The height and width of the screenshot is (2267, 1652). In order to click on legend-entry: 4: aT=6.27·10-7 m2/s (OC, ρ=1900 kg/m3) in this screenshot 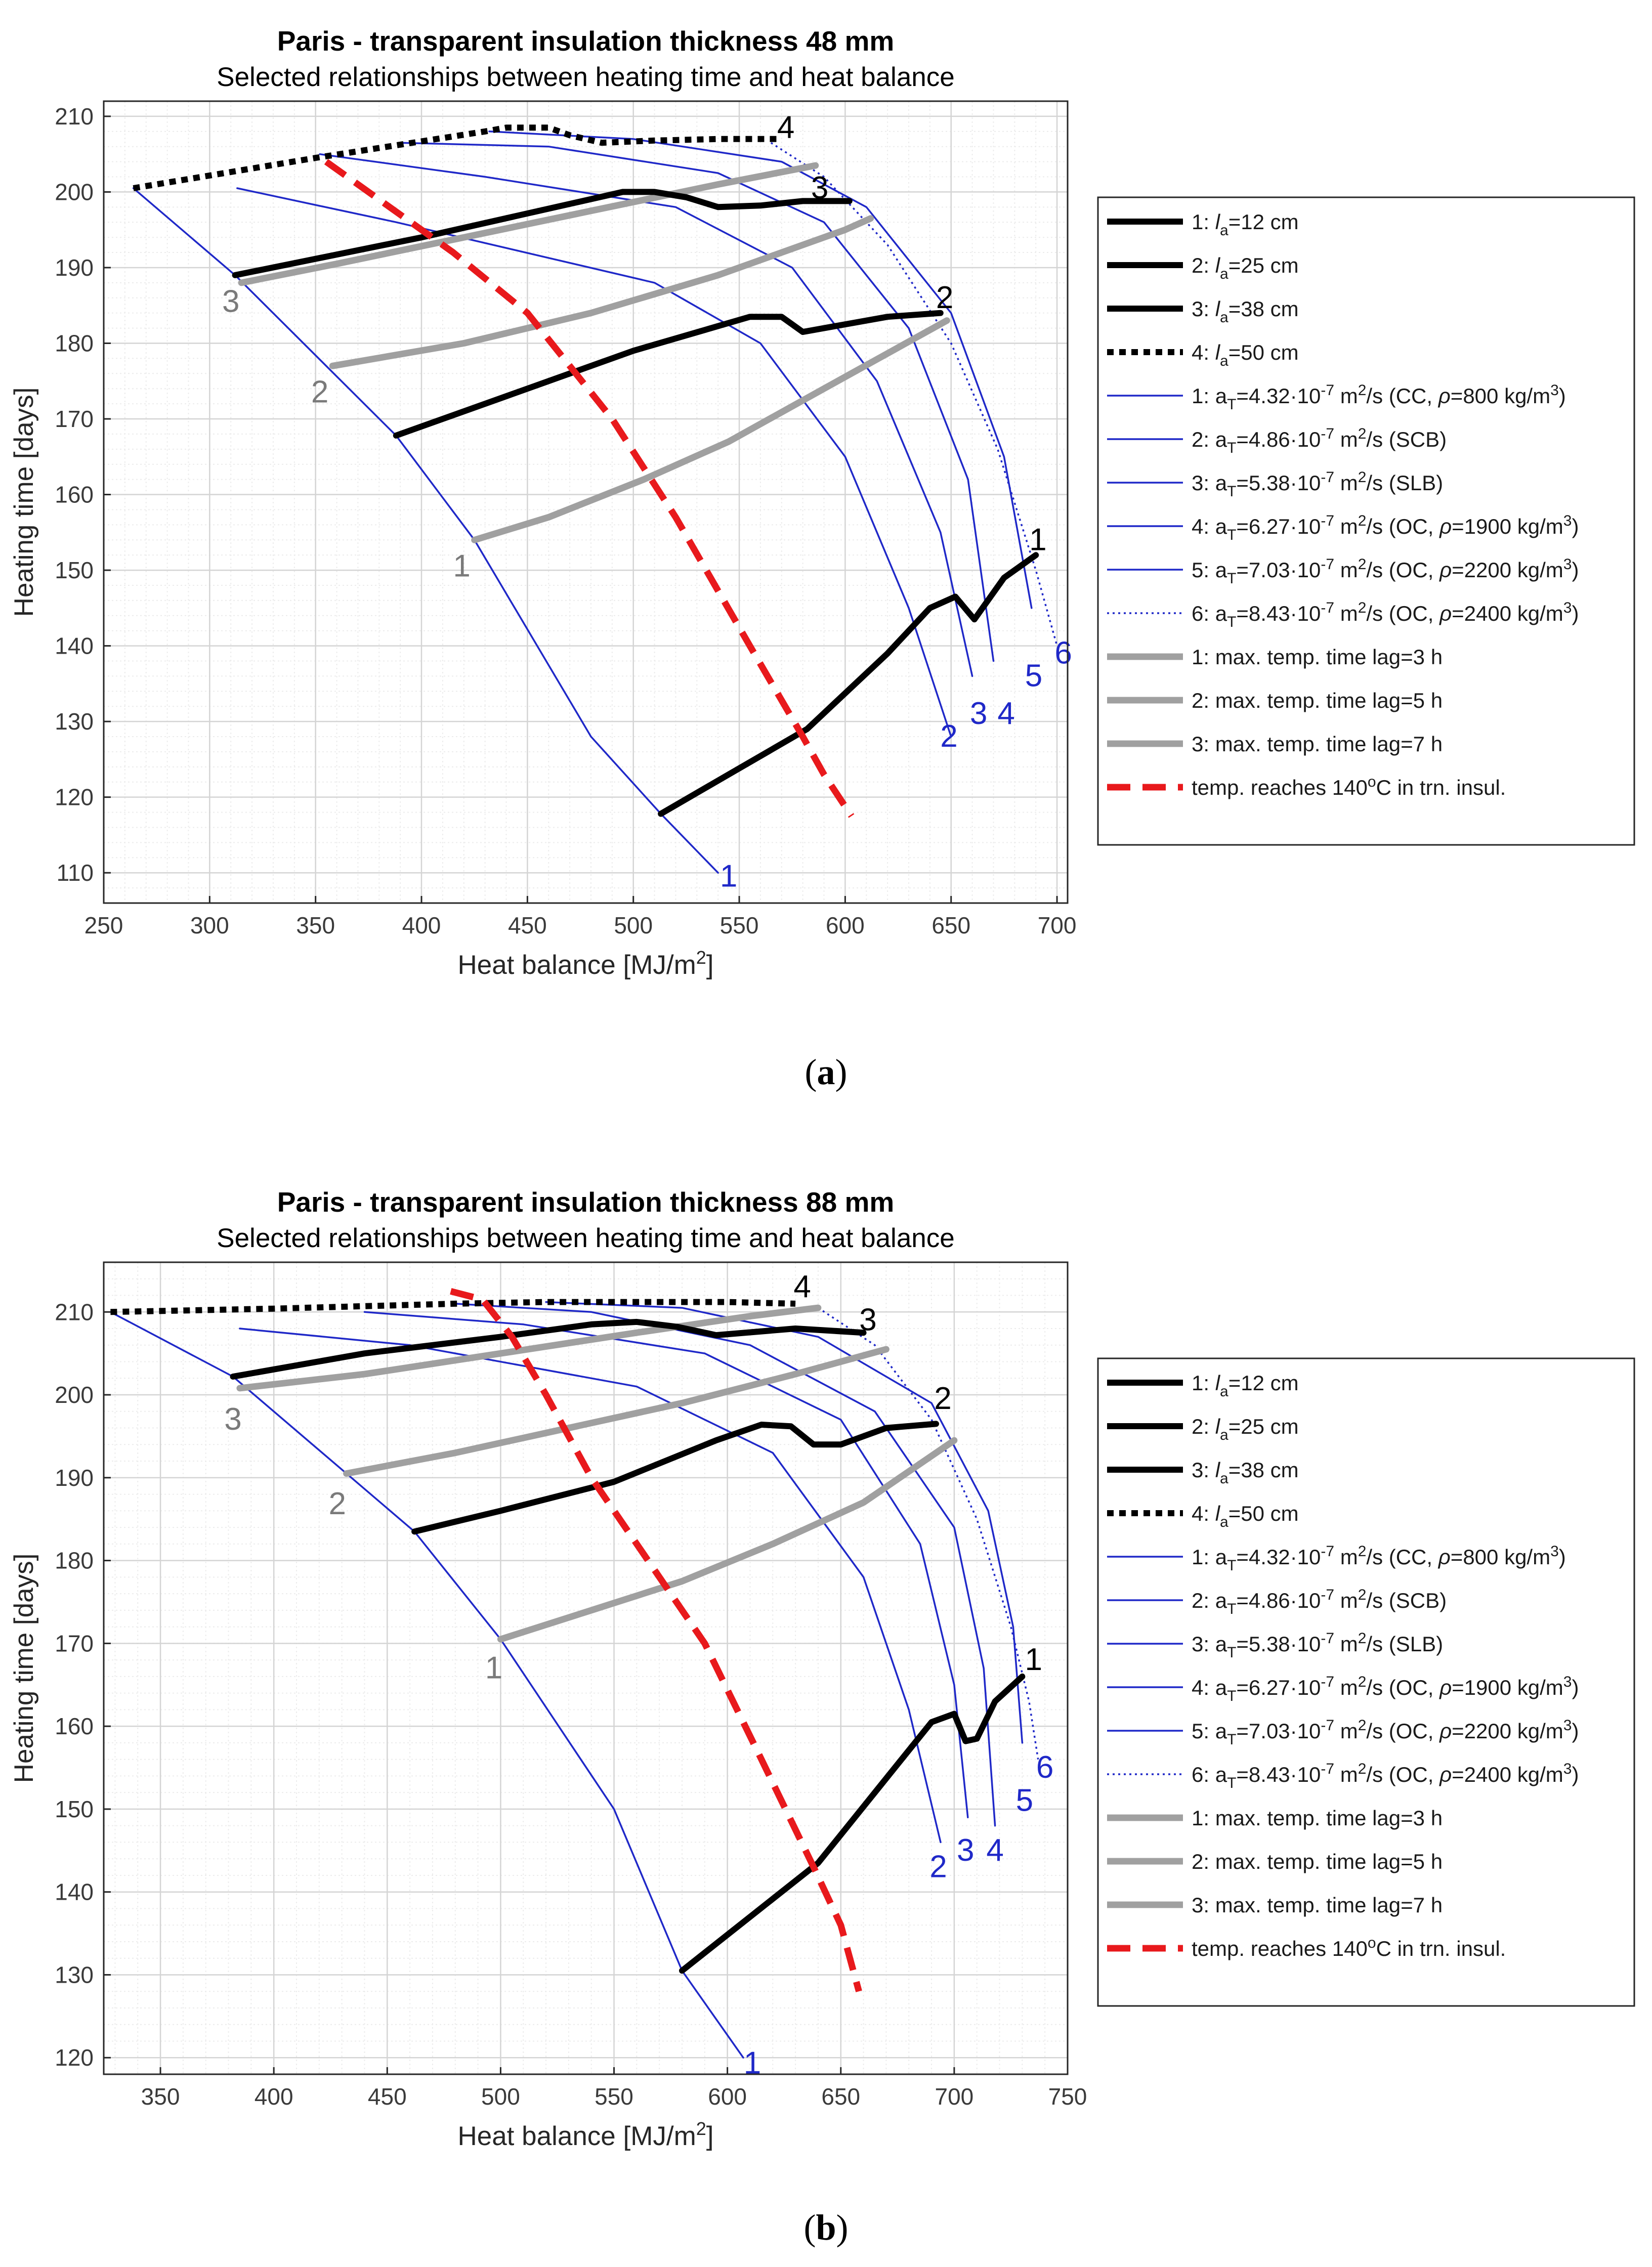, I will do `click(1386, 1689)`.